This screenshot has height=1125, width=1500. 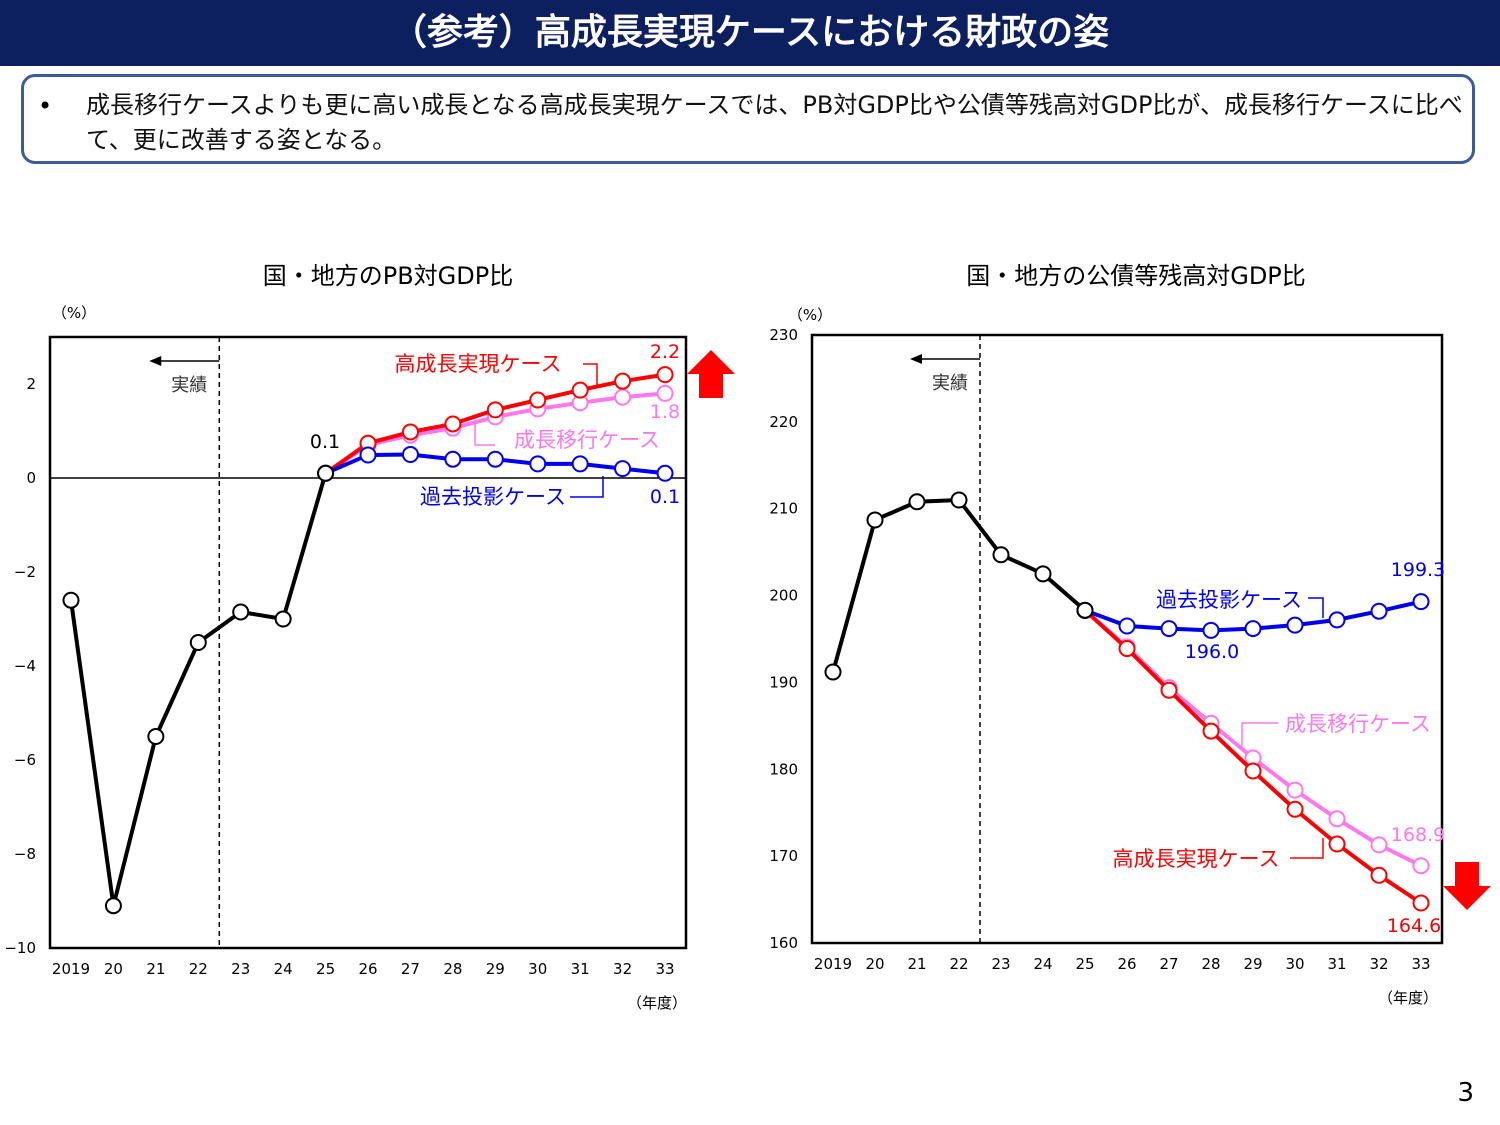 What do you see at coordinates (1126, 964) in the screenshot?
I see `x-tick-label: 26` at bounding box center [1126, 964].